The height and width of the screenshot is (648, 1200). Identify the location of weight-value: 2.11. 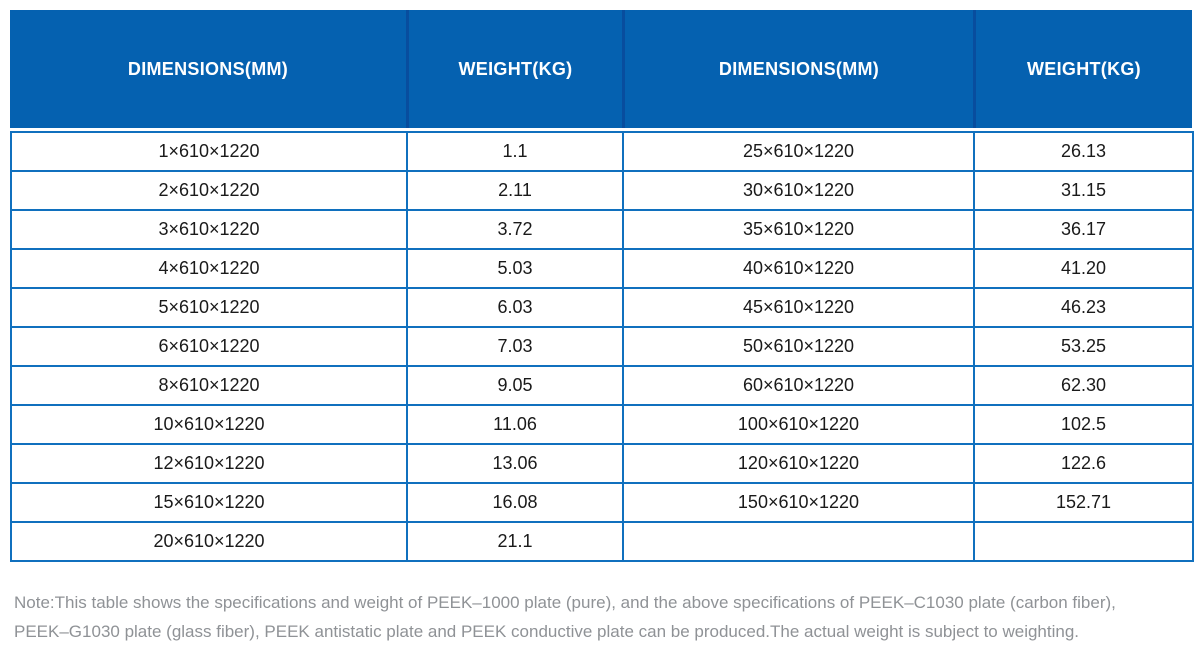
(515, 190).